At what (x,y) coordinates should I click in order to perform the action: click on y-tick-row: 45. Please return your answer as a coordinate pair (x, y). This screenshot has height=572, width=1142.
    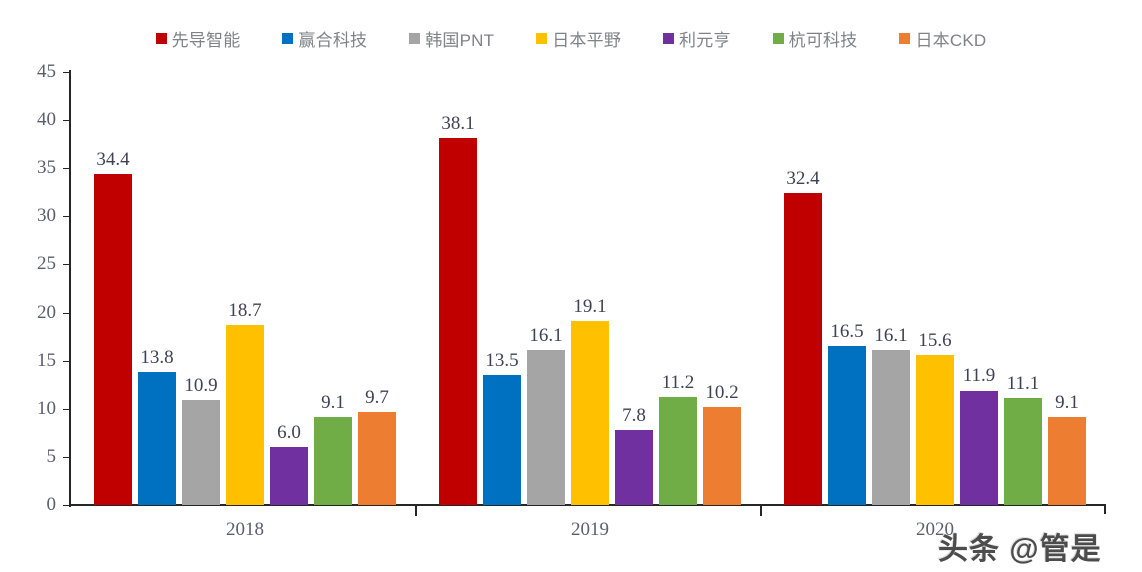
    Looking at the image, I should click on (35, 71).